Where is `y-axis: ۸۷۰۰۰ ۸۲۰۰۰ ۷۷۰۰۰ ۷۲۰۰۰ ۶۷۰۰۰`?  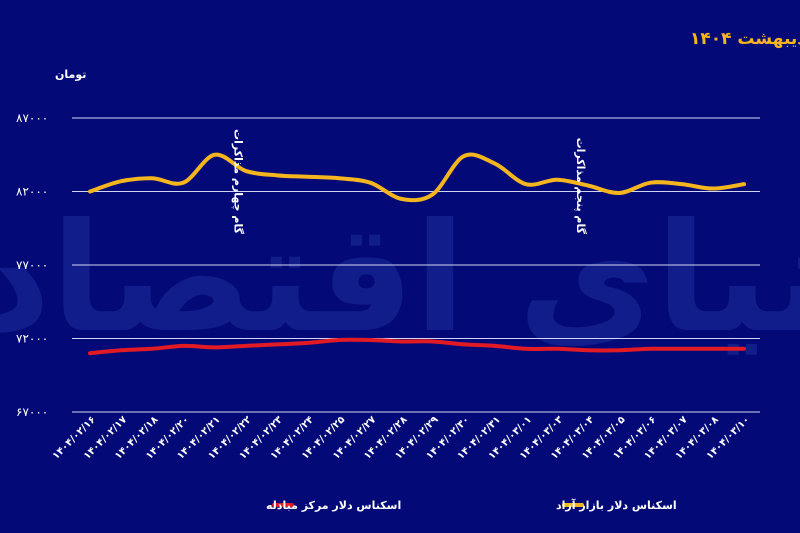 y-axis: ۸۷۰۰۰ ۸۲۰۰۰ ۷۷۰۰۰ ۷۲۰۰۰ ۶۷۰۰۰ is located at coordinates (32, 265).